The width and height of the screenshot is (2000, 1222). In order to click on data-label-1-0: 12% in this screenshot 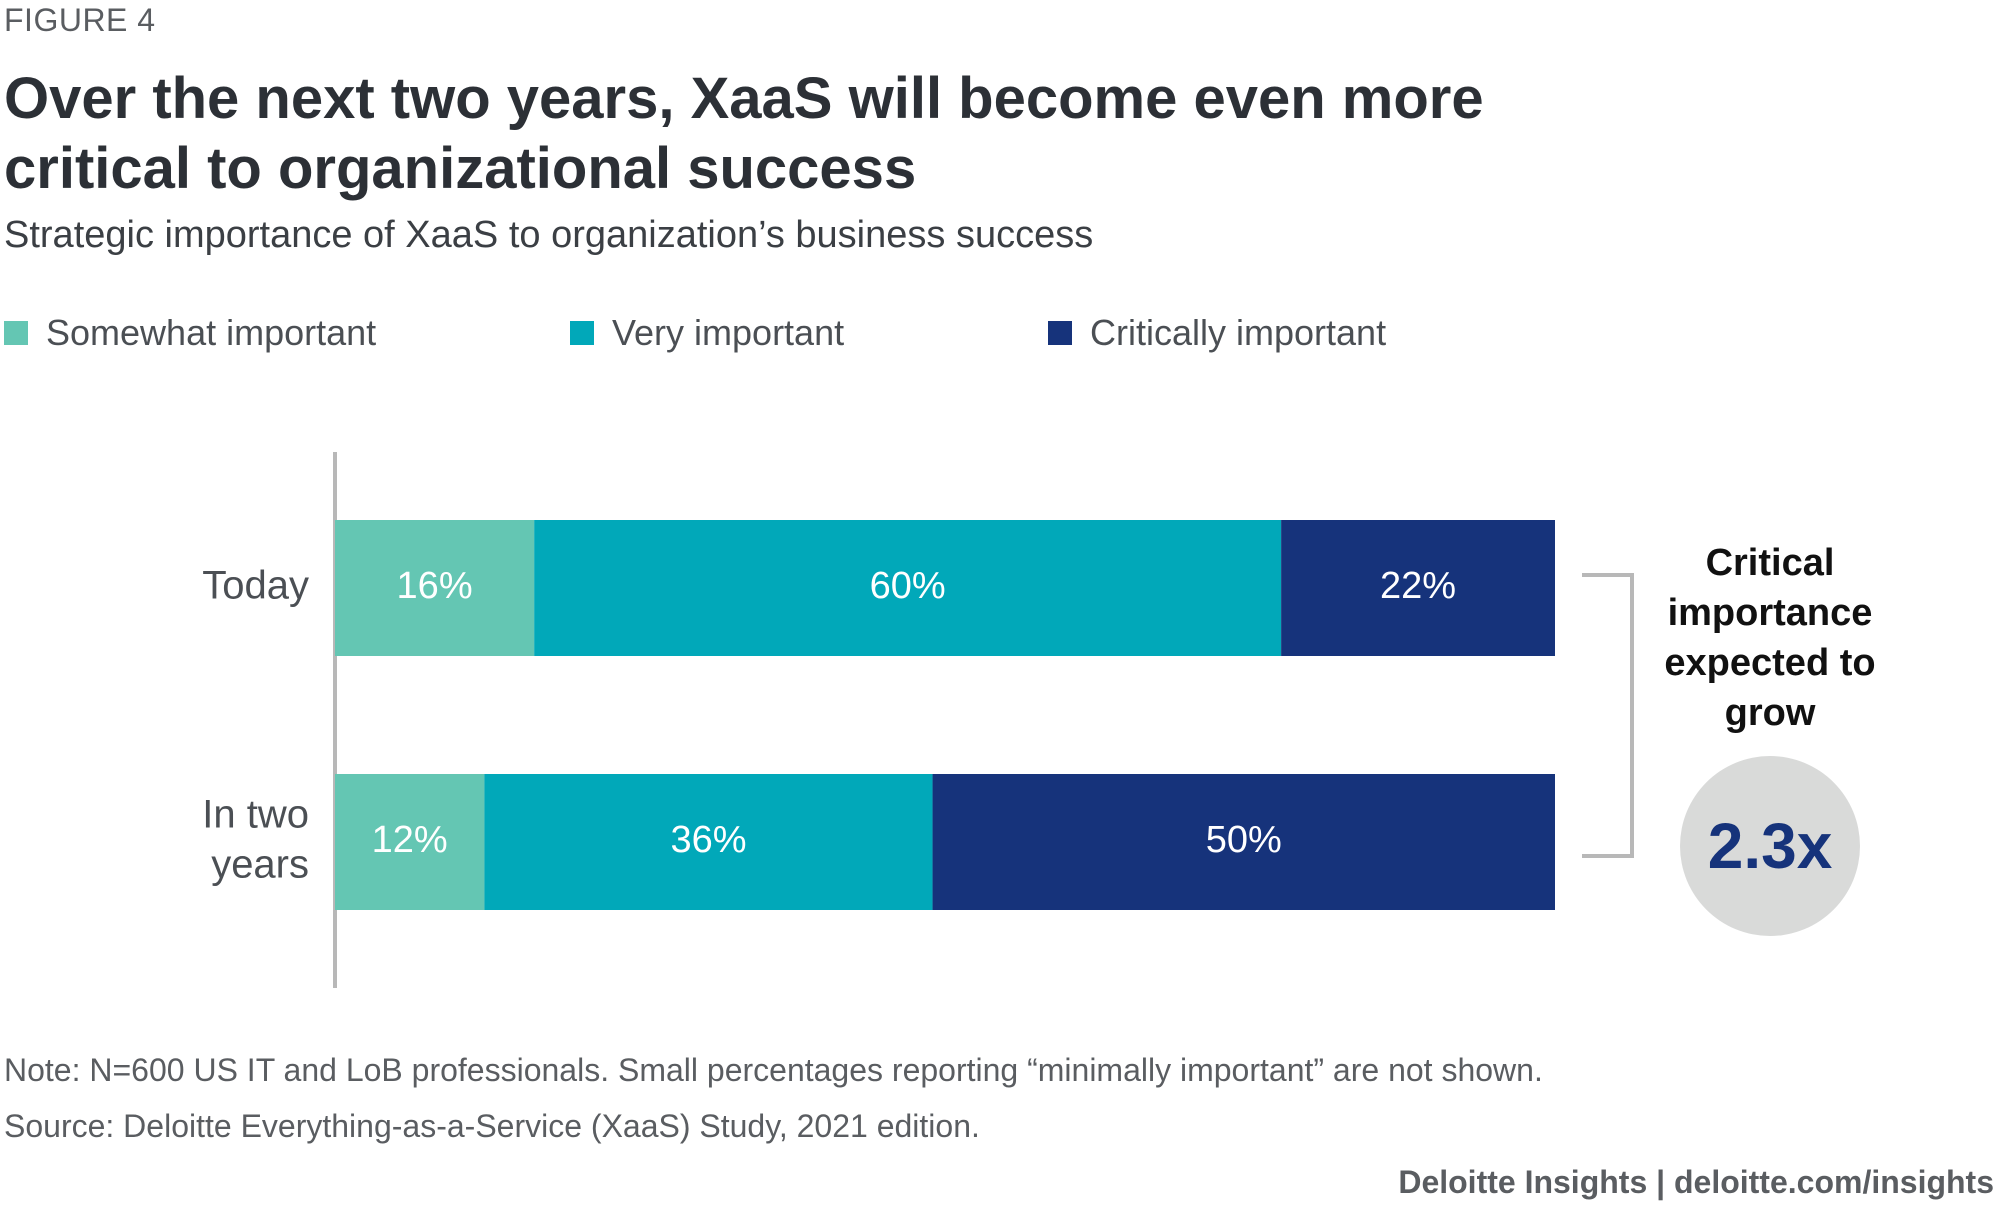, I will do `click(410, 840)`.